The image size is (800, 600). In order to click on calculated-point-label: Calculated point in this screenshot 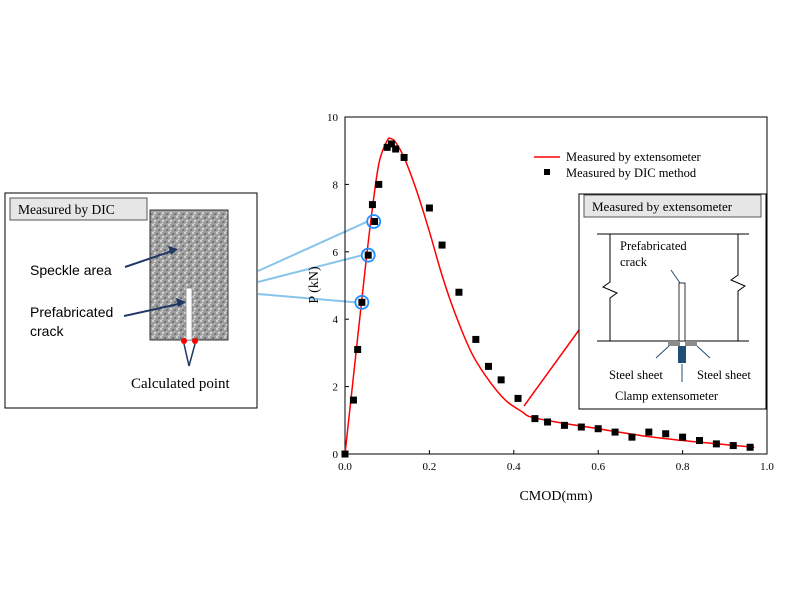, I will do `click(181, 384)`.